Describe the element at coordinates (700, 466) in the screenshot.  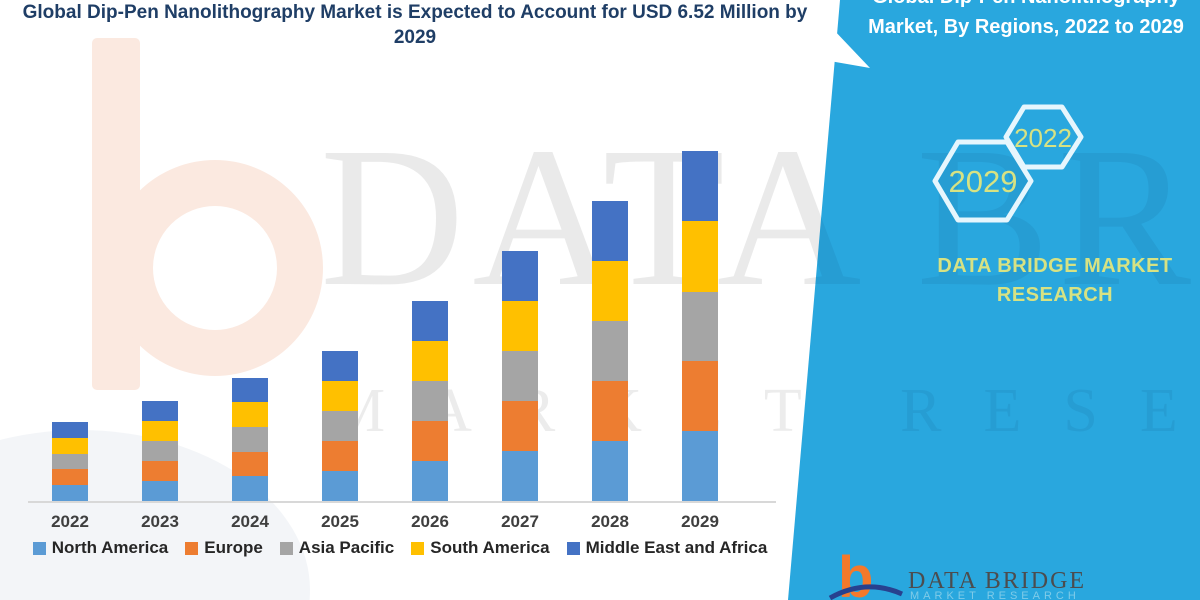
I see `bar-2029-segment-north-america` at that location.